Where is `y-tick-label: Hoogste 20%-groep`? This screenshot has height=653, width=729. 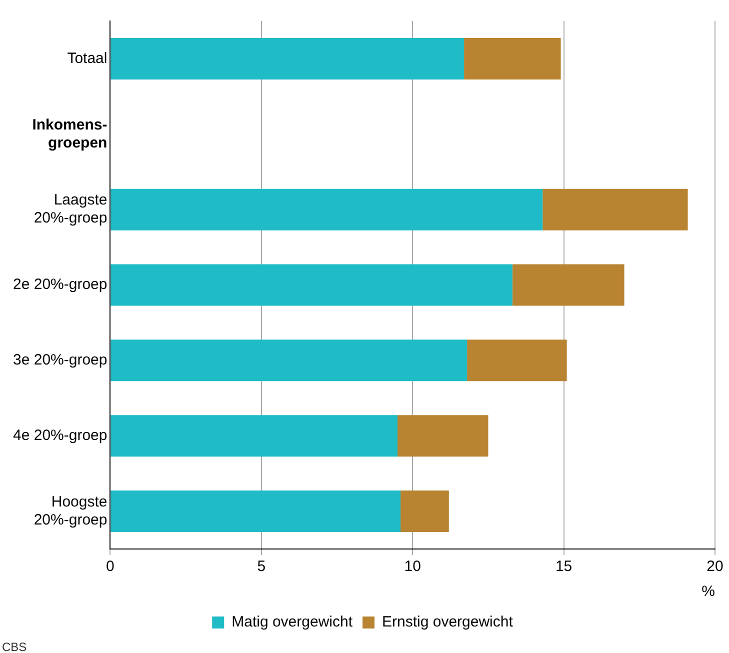 y-tick-label: Hoogste 20%-groep is located at coordinates (71, 510).